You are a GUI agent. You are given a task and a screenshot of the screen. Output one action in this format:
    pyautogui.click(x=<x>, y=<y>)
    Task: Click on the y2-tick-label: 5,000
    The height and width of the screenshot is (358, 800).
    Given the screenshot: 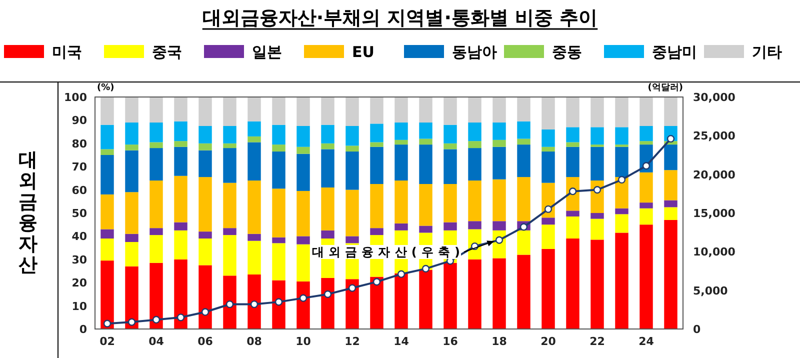 What is the action you would take?
    pyautogui.click(x=710, y=291)
    